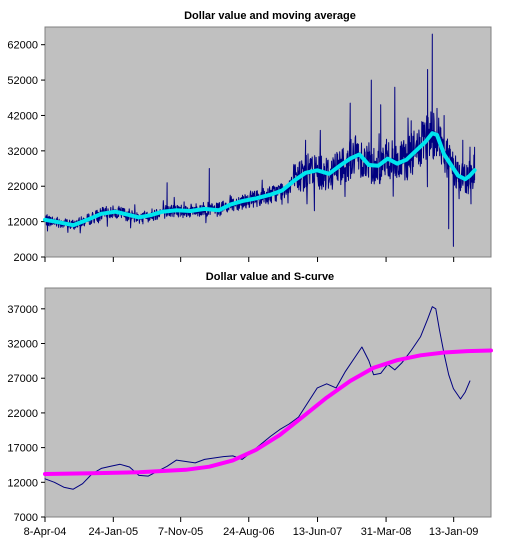 The height and width of the screenshot is (550, 510). Describe the element at coordinates (22, 483) in the screenshot. I see `bottom-ytick-label: 12000` at that location.